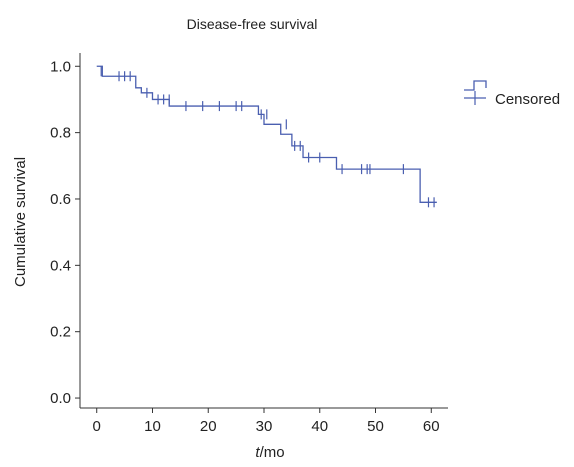 The height and width of the screenshot is (467, 574). I want to click on x-tick-label: 20, so click(208, 426).